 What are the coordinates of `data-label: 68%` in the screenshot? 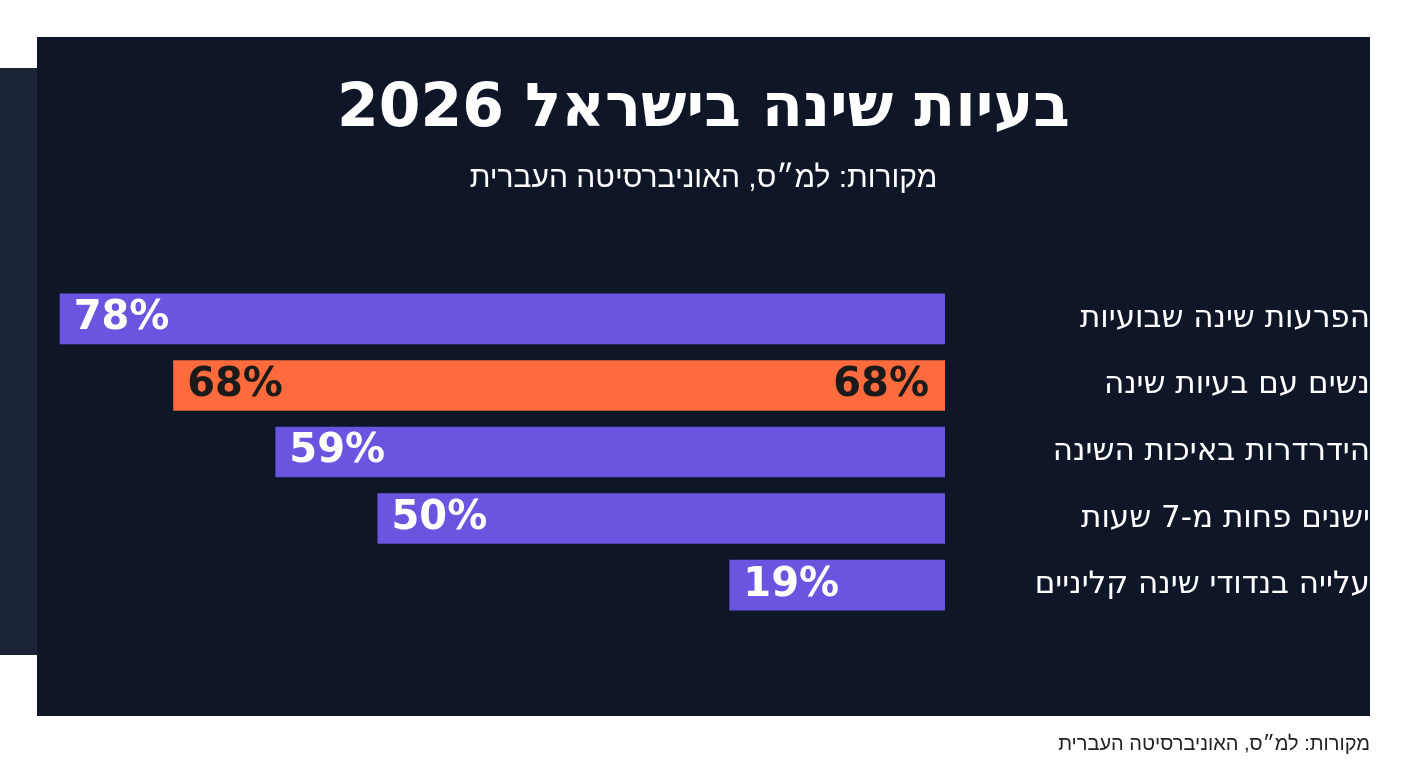 It's located at (235, 381).